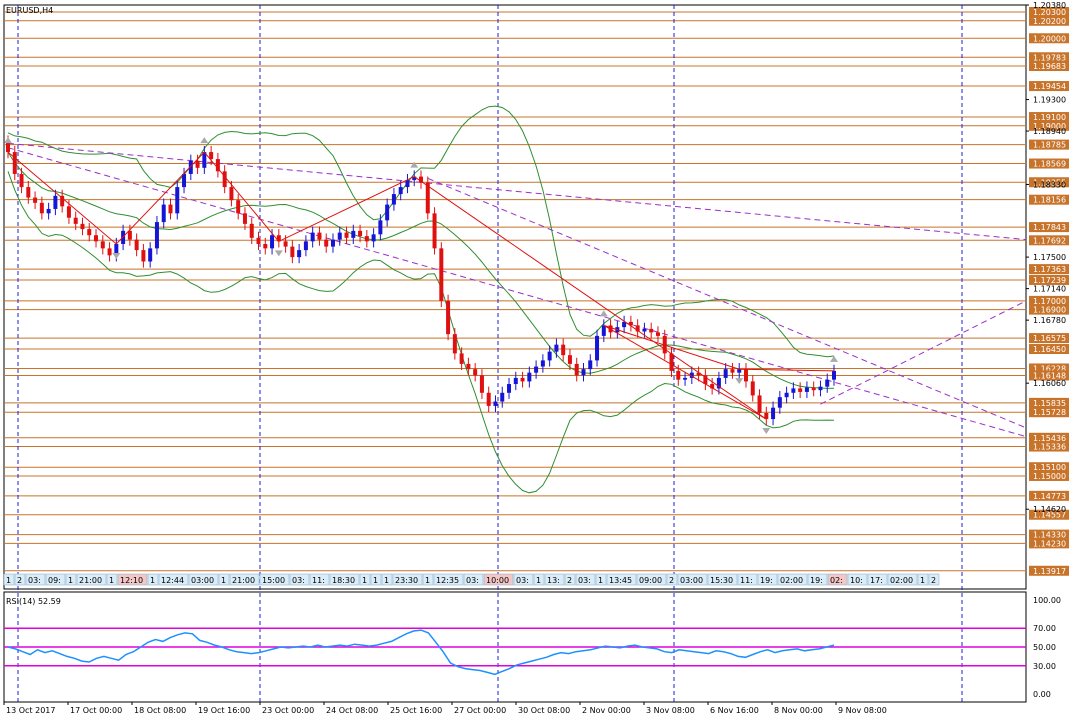  Describe the element at coordinates (1049, 86) in the screenshot. I see `price-level-tag-text: 1.19454` at that location.